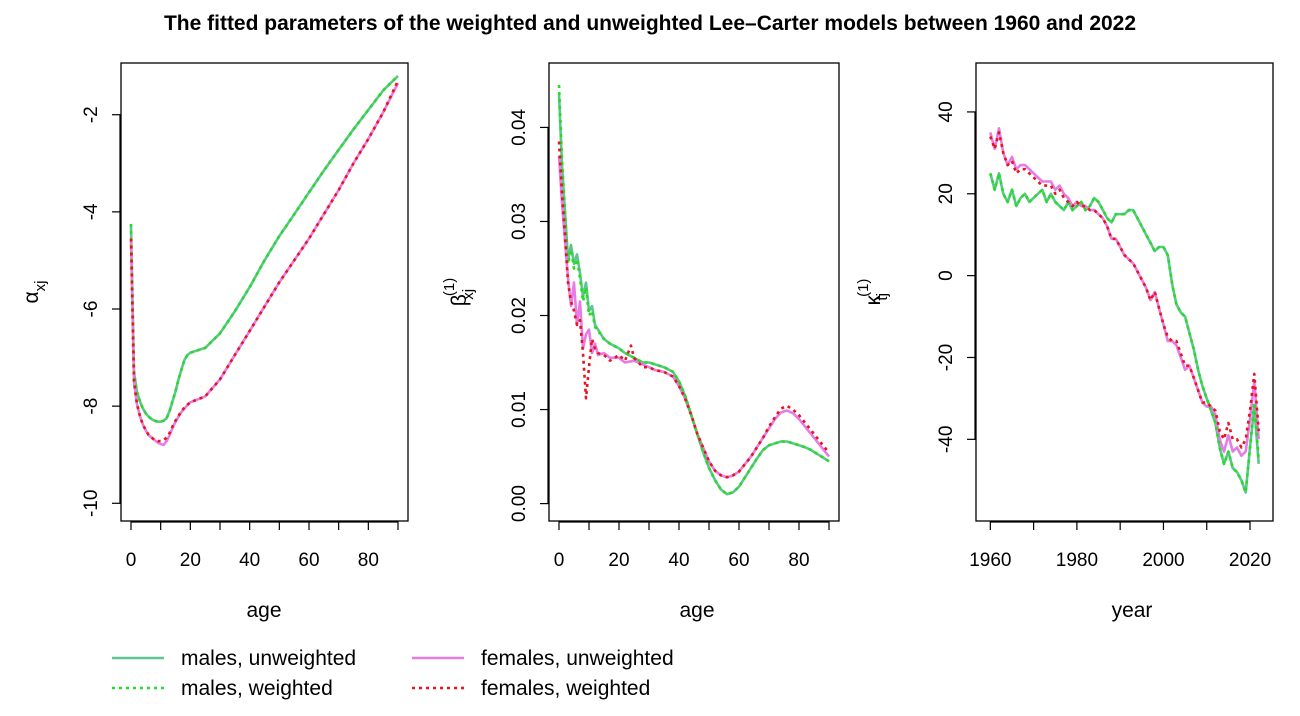  Describe the element at coordinates (946, 357) in the screenshot. I see `y-tick-label: -20` at that location.